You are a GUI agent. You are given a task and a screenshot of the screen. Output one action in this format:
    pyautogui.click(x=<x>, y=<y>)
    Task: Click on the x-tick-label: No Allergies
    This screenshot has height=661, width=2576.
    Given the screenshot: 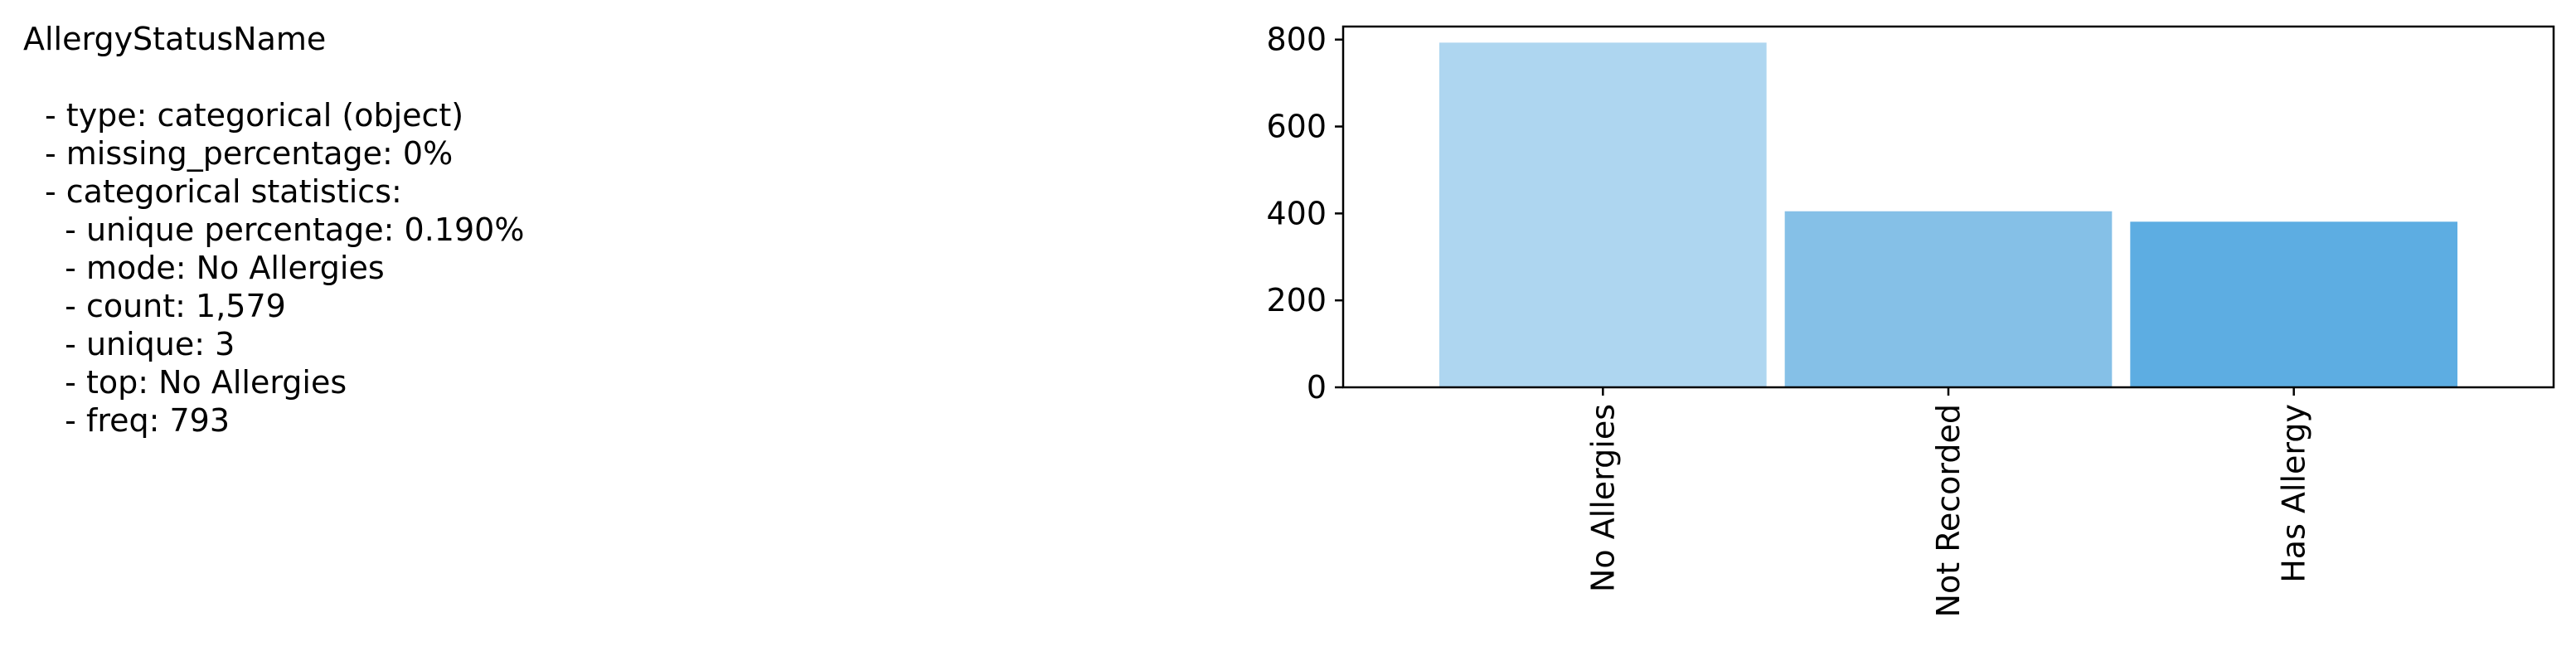 What is the action you would take?
    pyautogui.click(x=1602, y=498)
    